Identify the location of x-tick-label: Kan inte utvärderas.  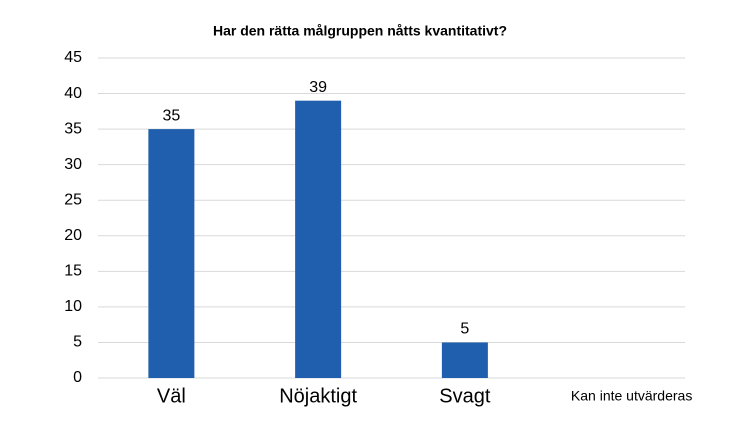
(631, 396).